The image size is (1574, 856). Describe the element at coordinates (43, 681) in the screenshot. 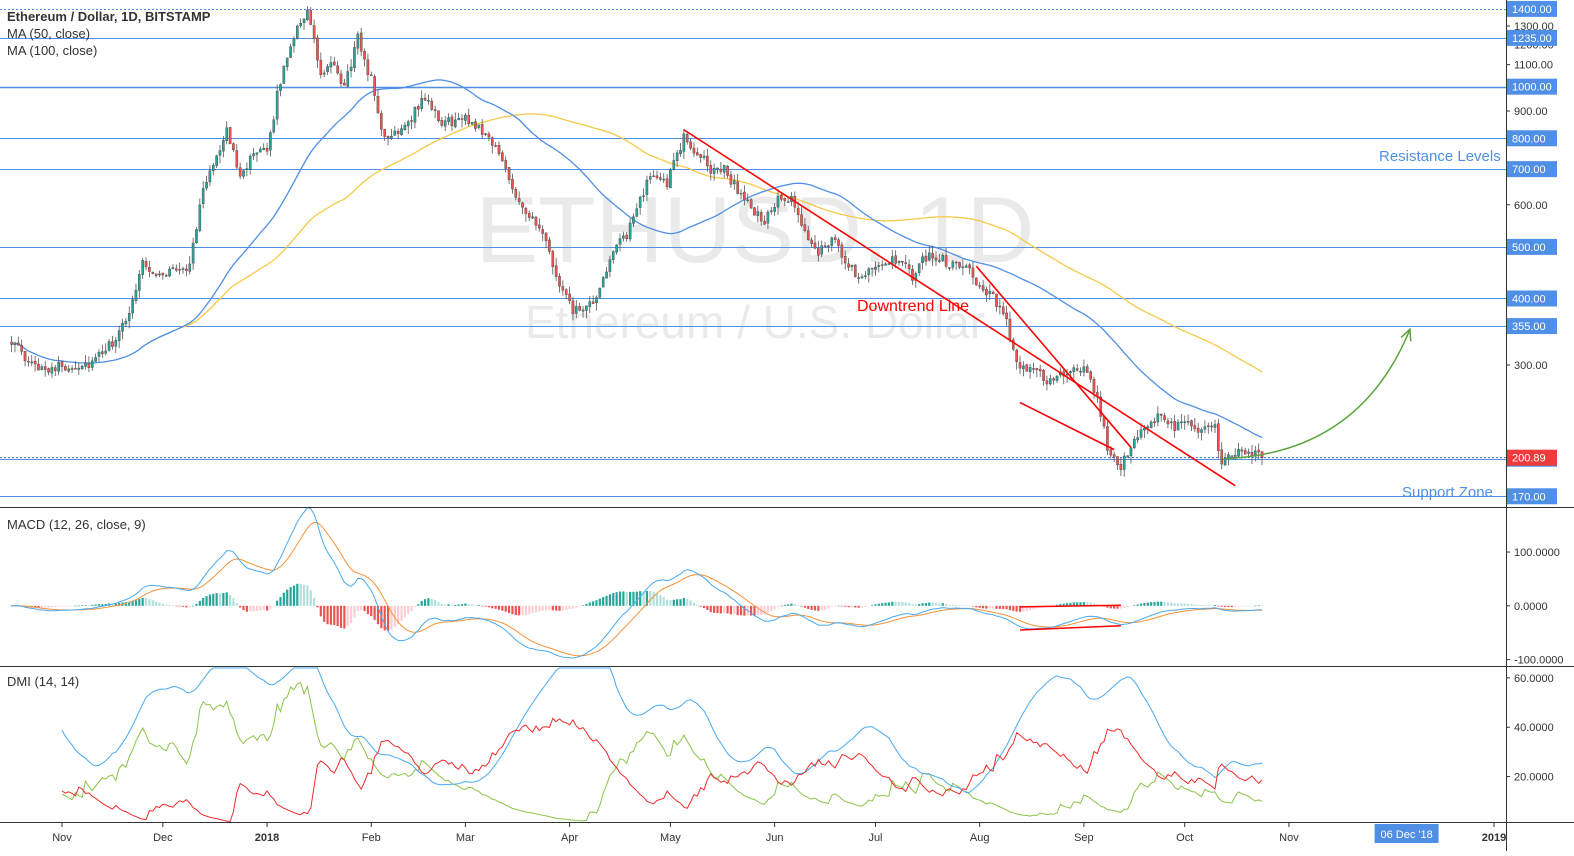

I see `legend-dmi: DMI (14, 14)` at that location.